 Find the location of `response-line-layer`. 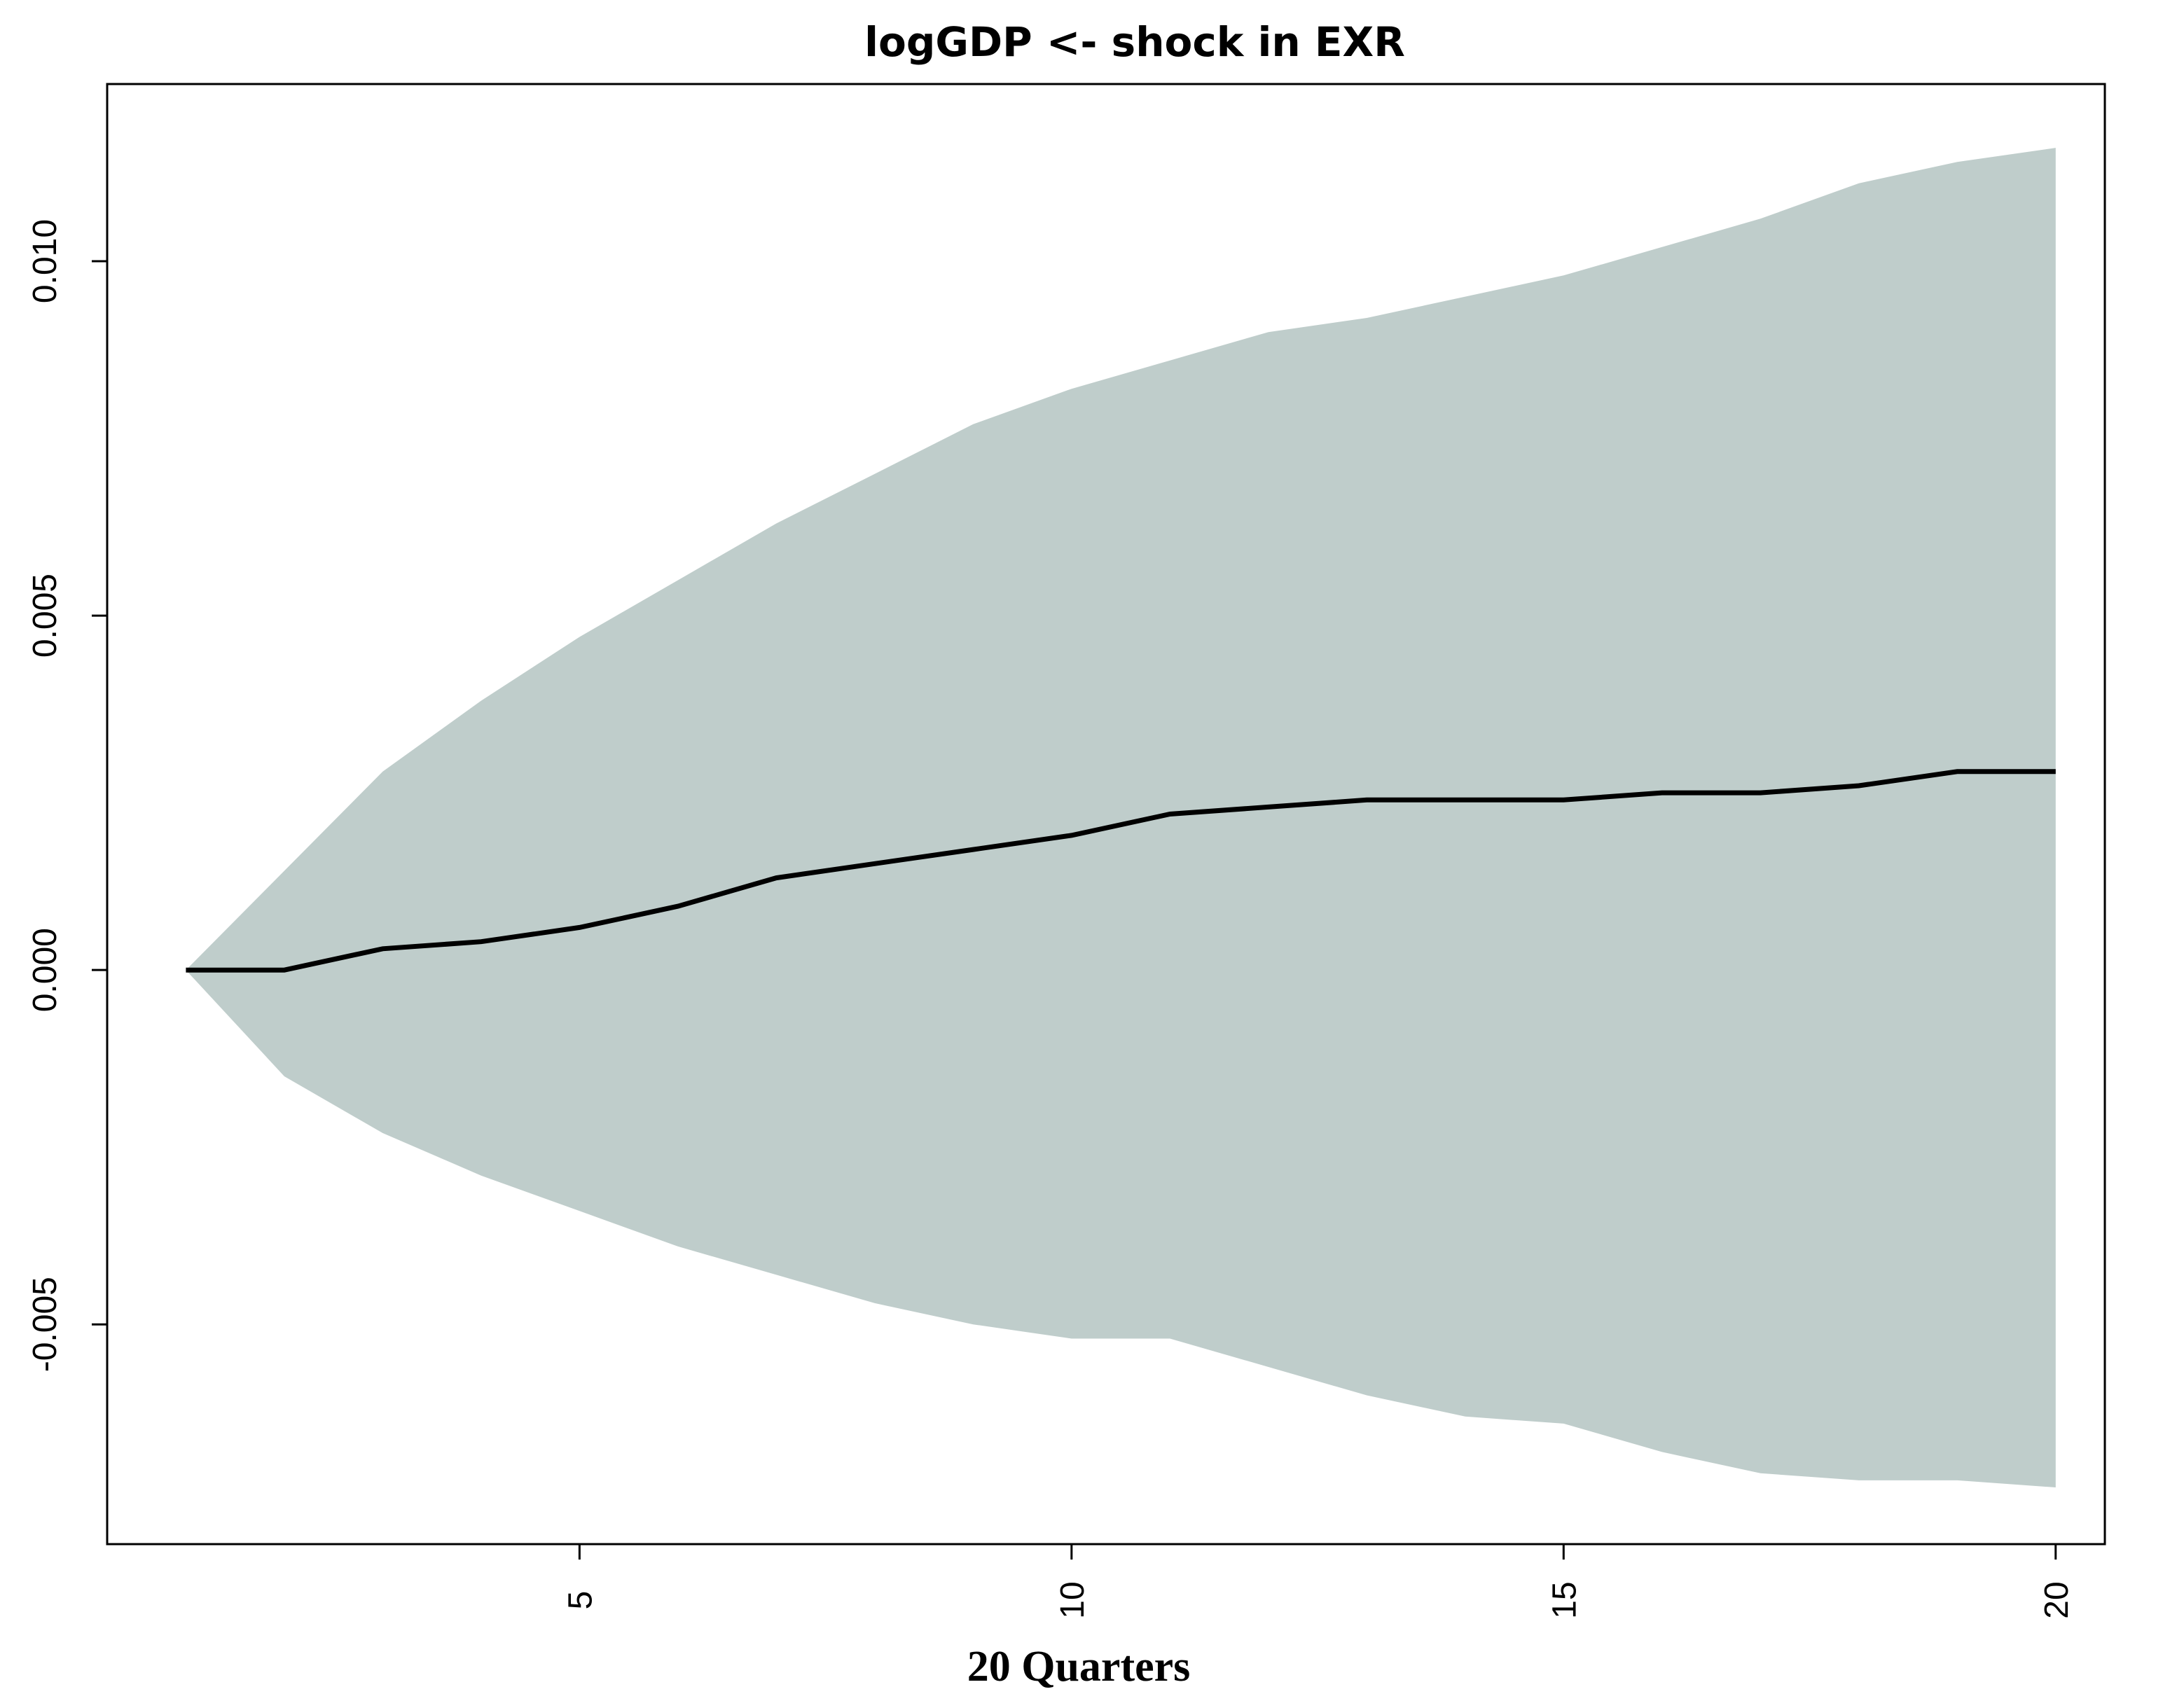

response-line-layer is located at coordinates (1121, 871).